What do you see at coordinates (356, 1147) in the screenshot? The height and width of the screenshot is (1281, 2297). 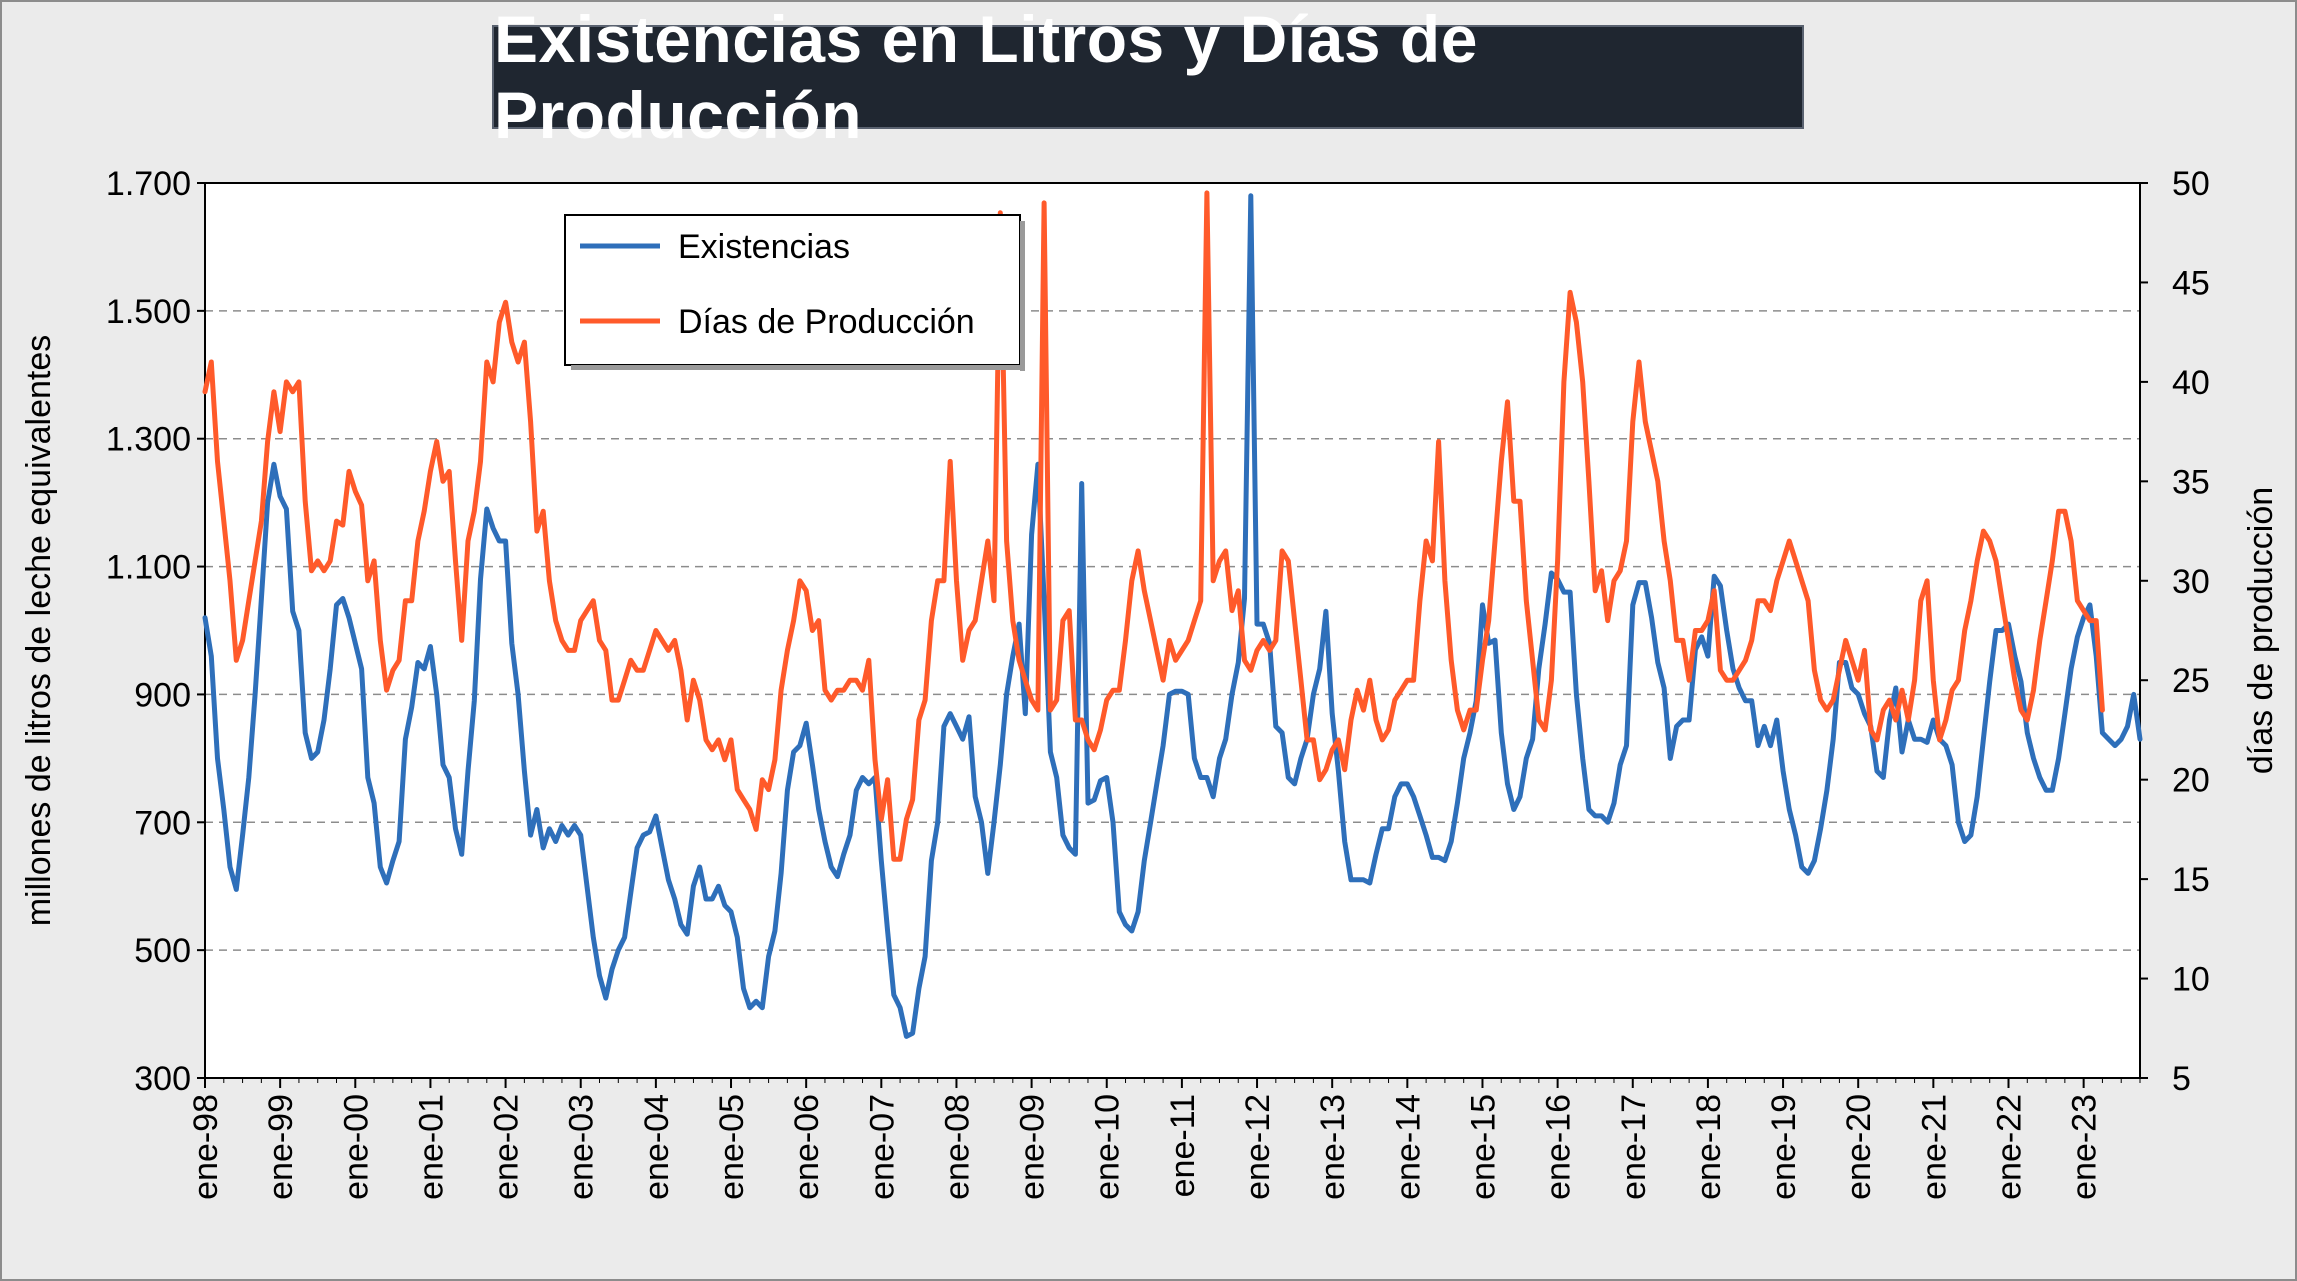 I see `x-tick-label: ene-00` at bounding box center [356, 1147].